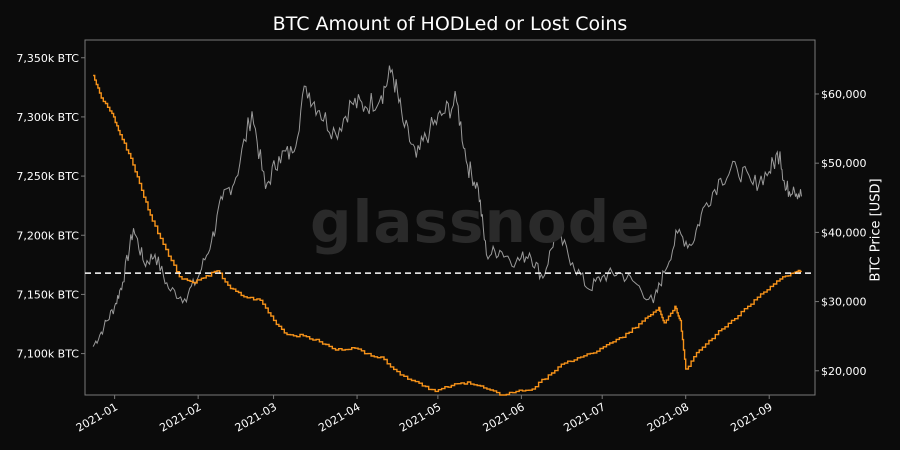 The height and width of the screenshot is (450, 900). What do you see at coordinates (420, 417) in the screenshot?
I see `x-tick-label: 2021-05` at bounding box center [420, 417].